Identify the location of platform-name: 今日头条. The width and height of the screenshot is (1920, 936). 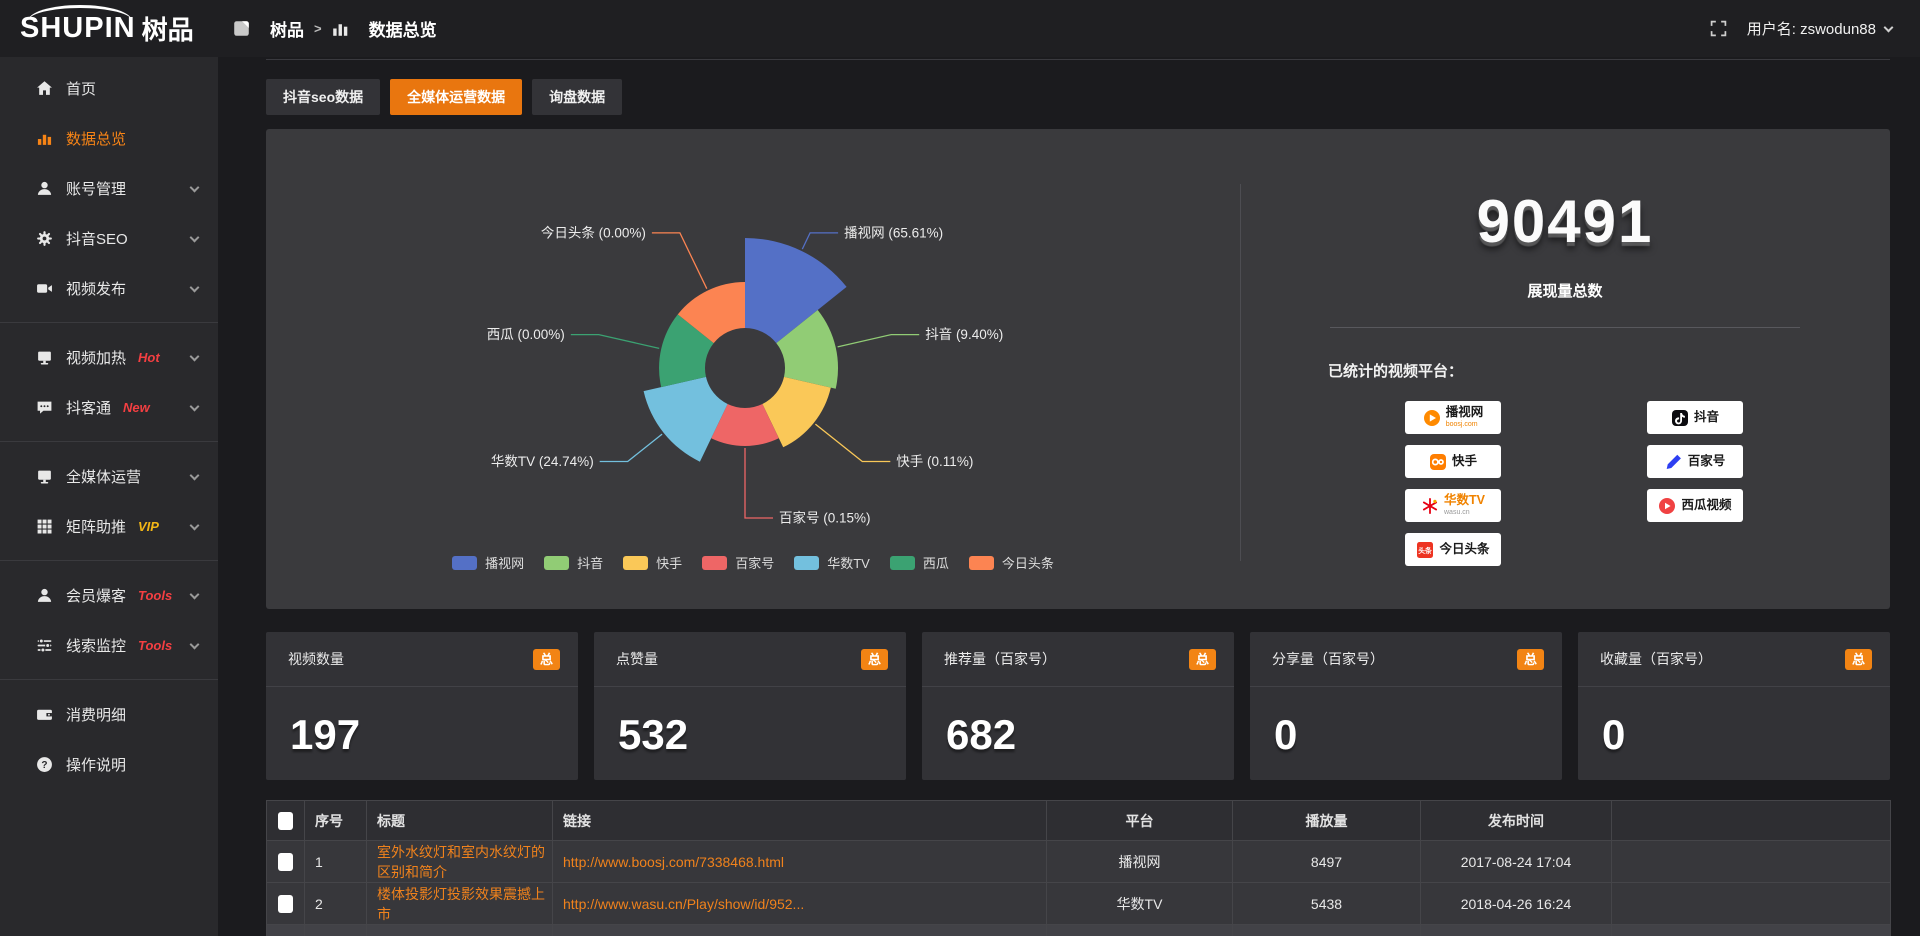
(1464, 548).